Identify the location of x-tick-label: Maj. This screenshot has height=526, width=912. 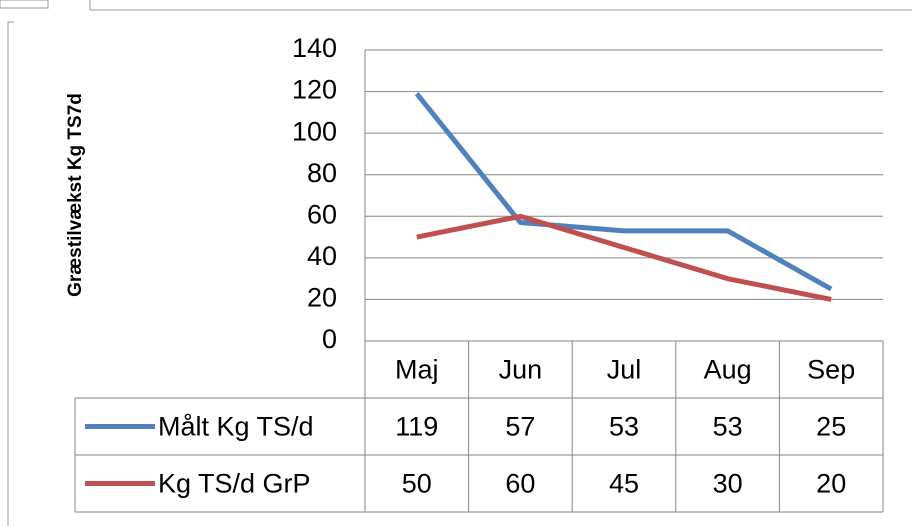
(417, 370).